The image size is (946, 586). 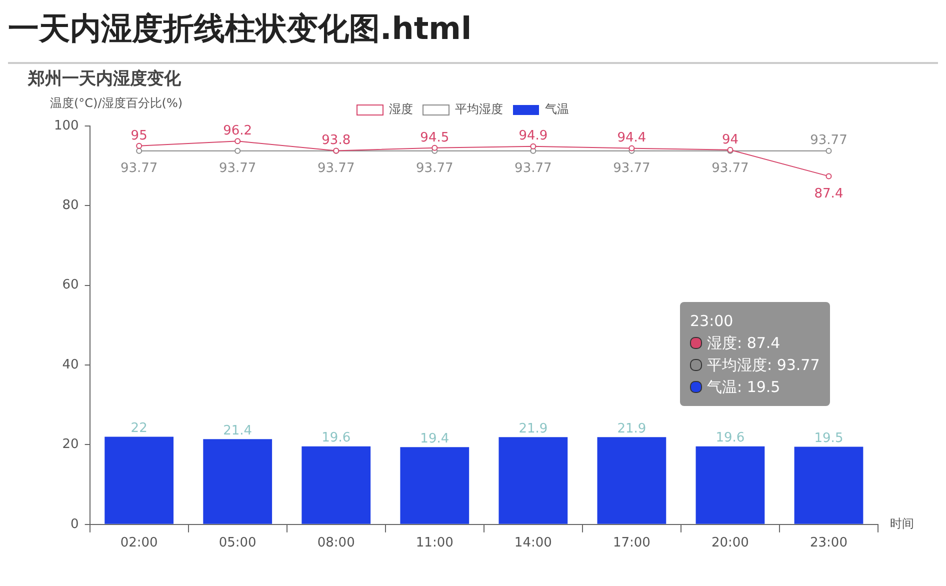 I want to click on x-axis-title: 时间, so click(x=902, y=523).